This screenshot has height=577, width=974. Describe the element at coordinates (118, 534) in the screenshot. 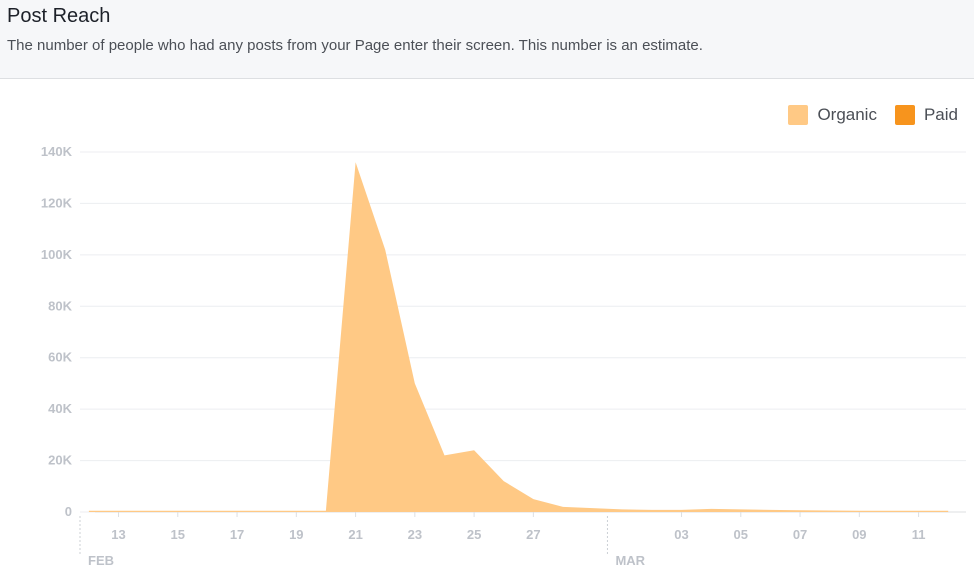

I see `x-tick-label-0: 13` at that location.